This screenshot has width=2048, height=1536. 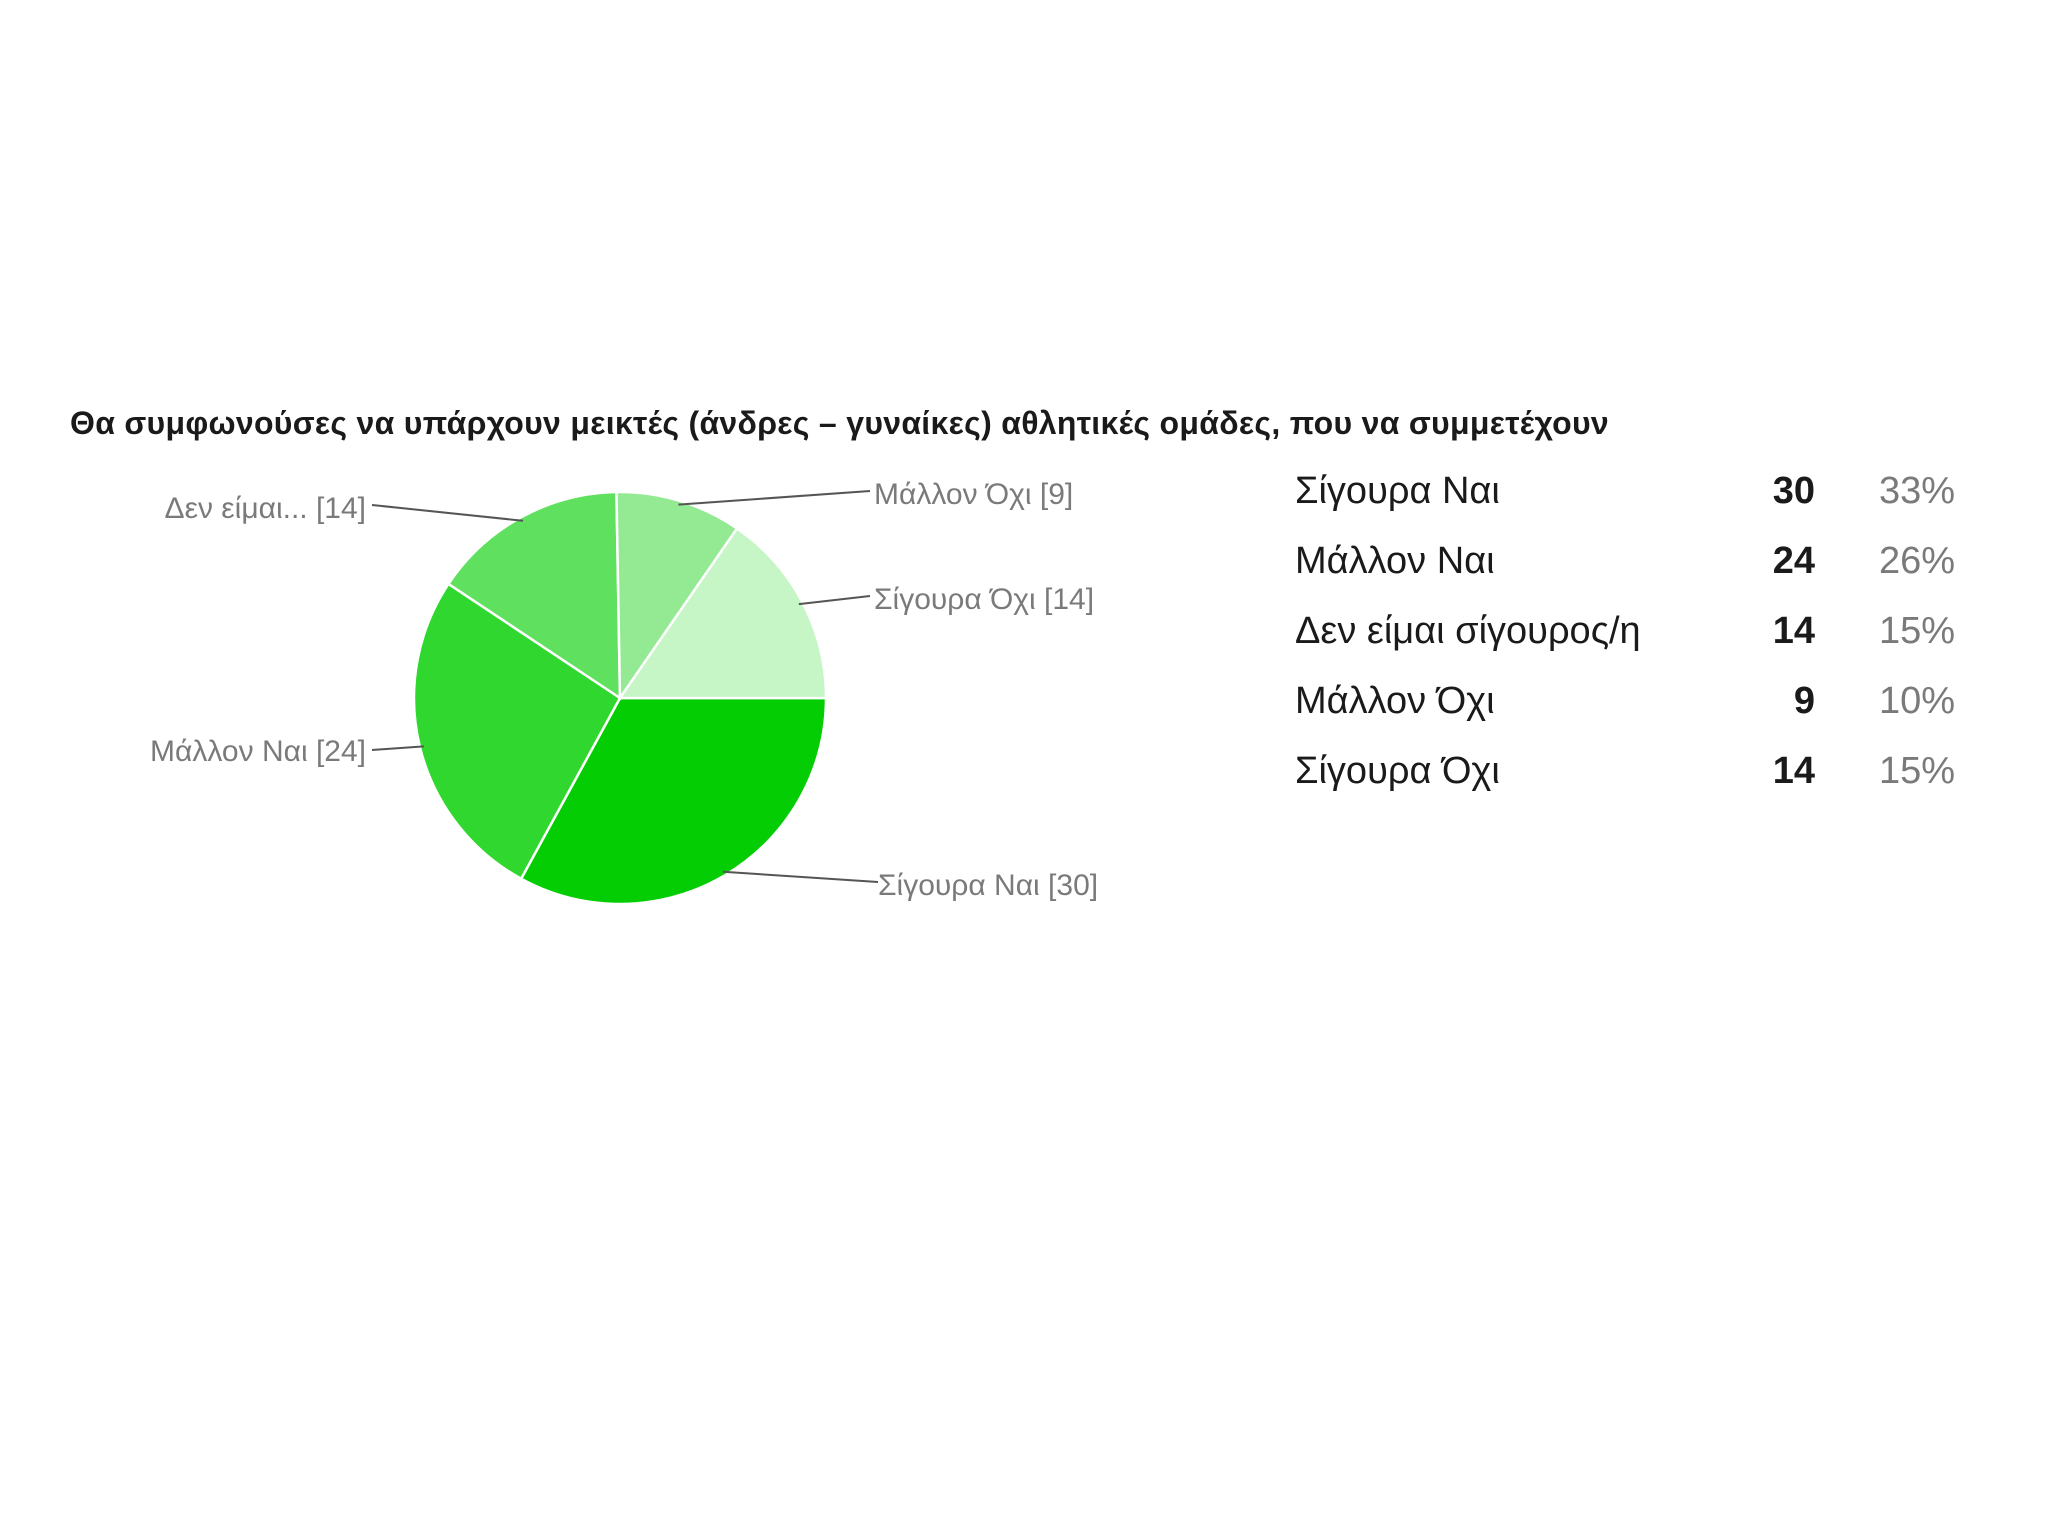 I want to click on summary-row: Δεν είμαι σίγουρος/η 14 15%, so click(x=1625, y=631).